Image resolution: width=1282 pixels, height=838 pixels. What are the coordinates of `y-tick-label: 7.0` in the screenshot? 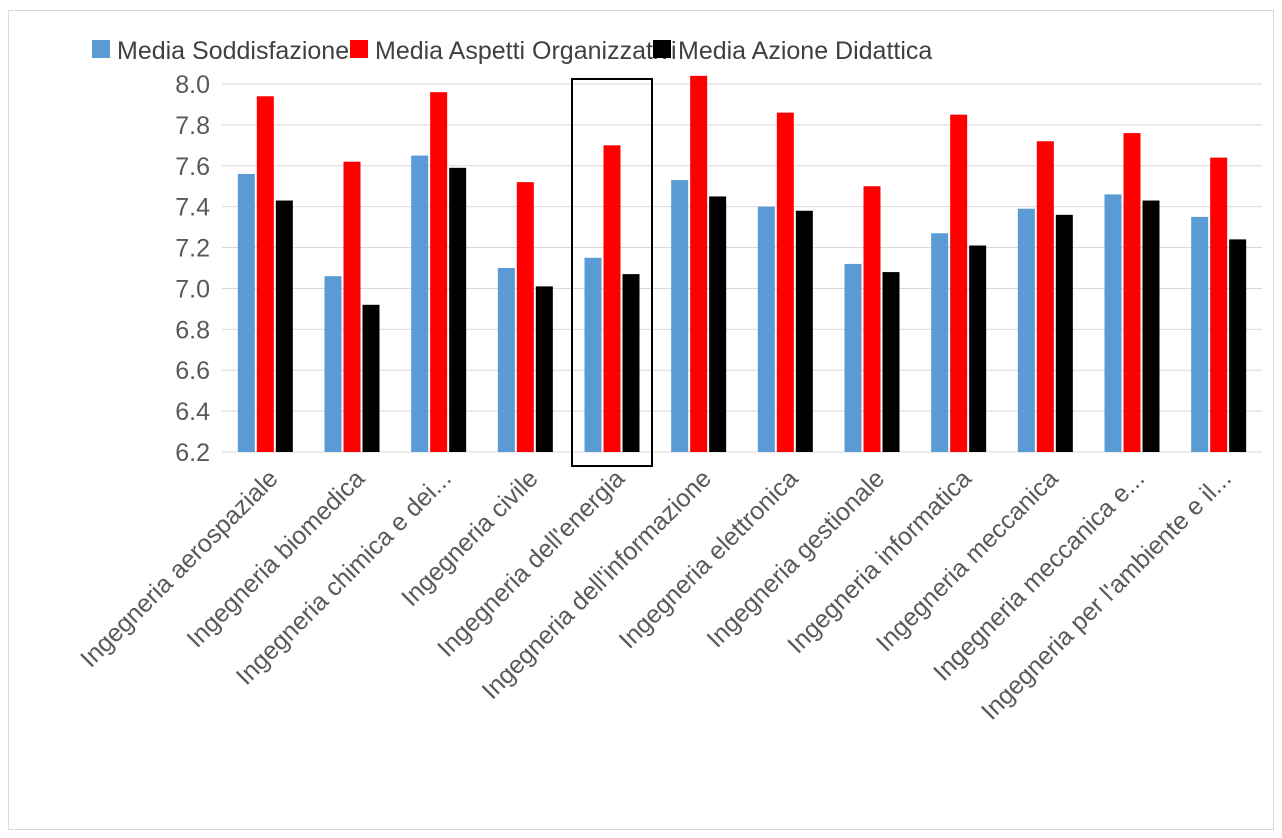 It's located at (192, 289).